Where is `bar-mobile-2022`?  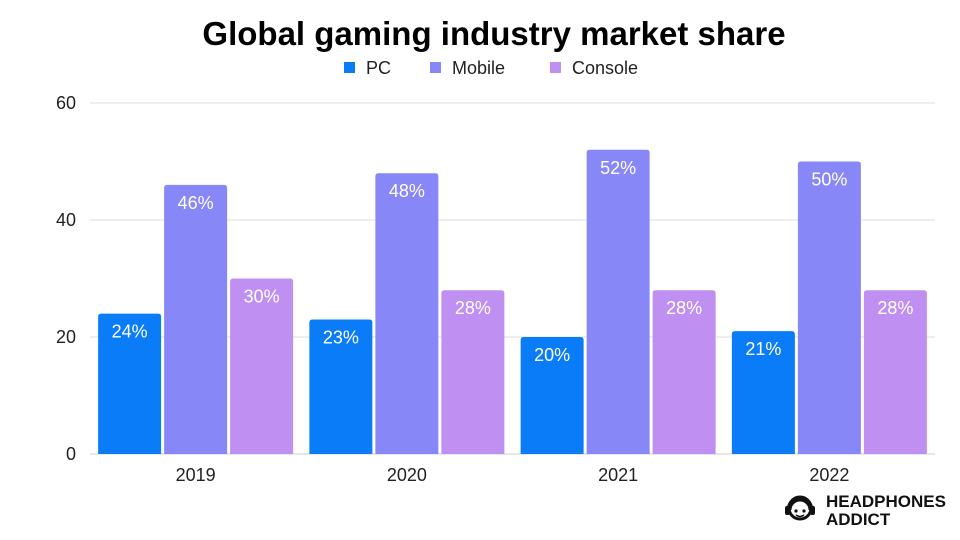 bar-mobile-2022 is located at coordinates (829, 307).